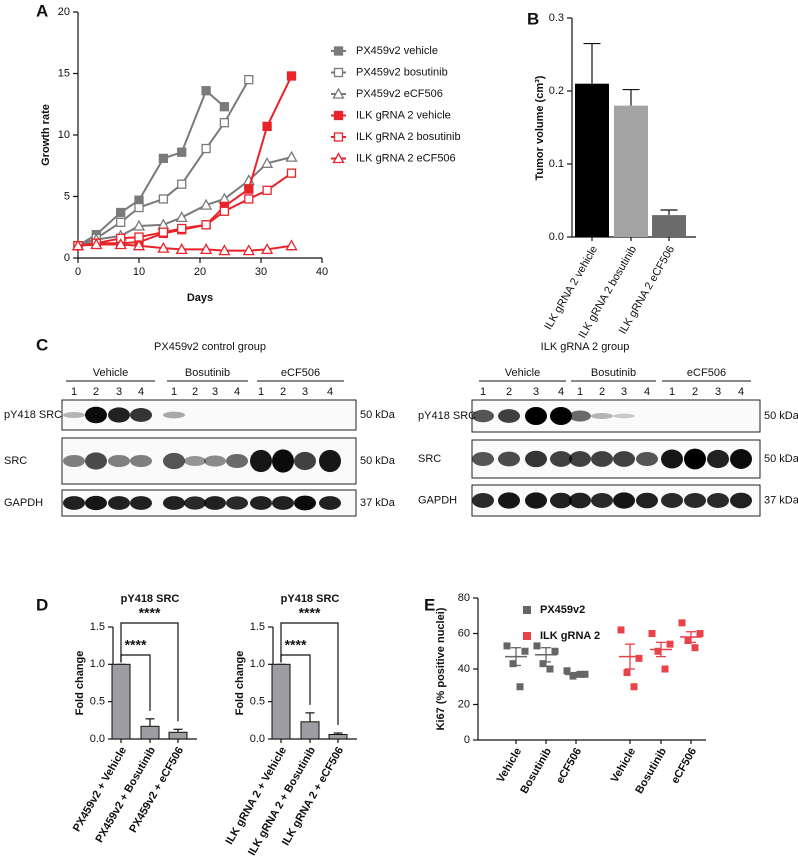 The width and height of the screenshot is (798, 858). Describe the element at coordinates (437, 500) in the screenshot. I see `row-label: GAPDH` at that location.